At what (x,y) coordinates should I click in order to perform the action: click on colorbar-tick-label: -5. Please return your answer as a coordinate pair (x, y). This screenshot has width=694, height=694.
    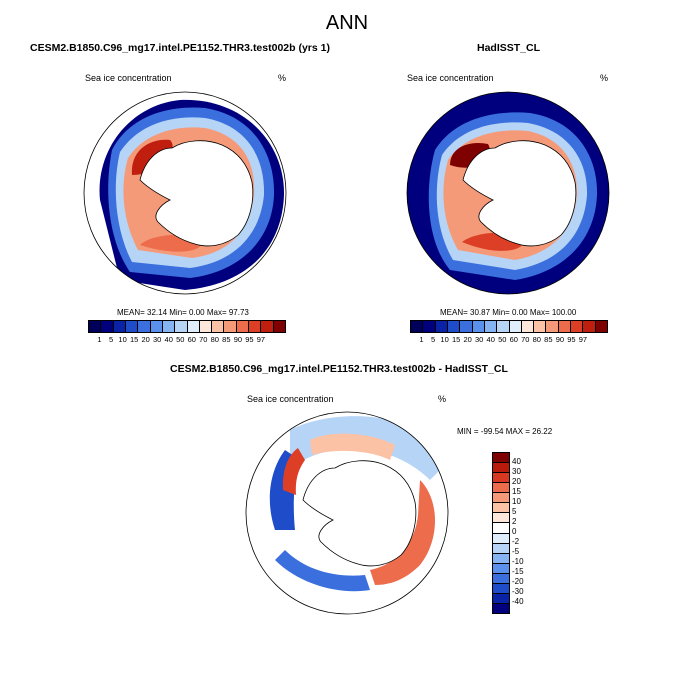
    Looking at the image, I should click on (516, 551).